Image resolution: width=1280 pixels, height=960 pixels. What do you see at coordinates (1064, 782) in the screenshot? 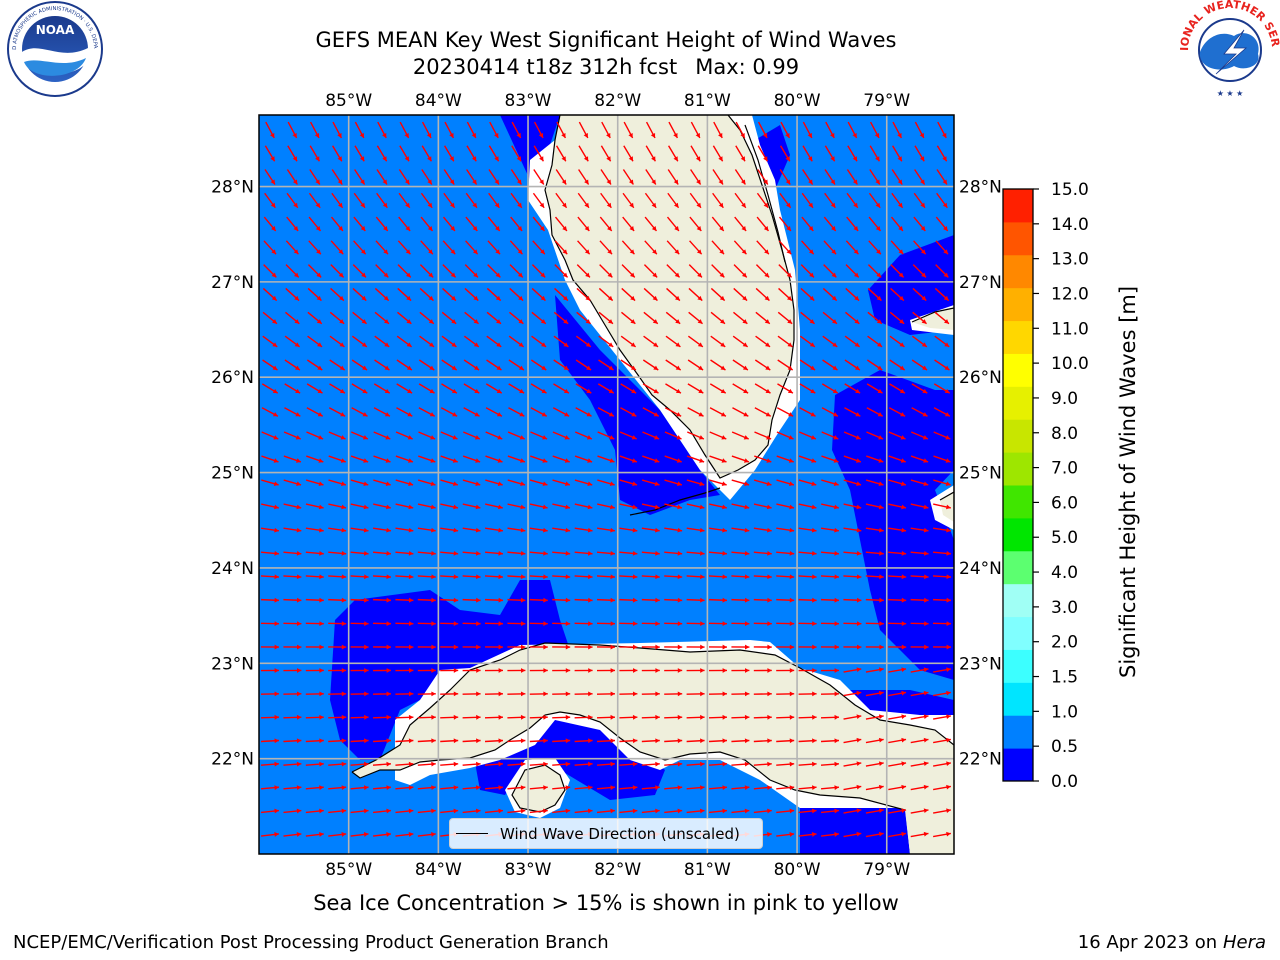
I see `colorbar-tick-label: 0.0` at bounding box center [1064, 782].